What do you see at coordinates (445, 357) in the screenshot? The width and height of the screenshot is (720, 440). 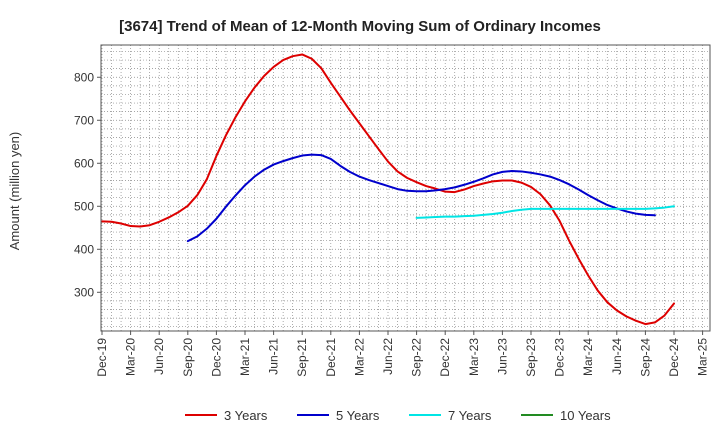 I see `x-tick-label: Dec-22` at bounding box center [445, 357].